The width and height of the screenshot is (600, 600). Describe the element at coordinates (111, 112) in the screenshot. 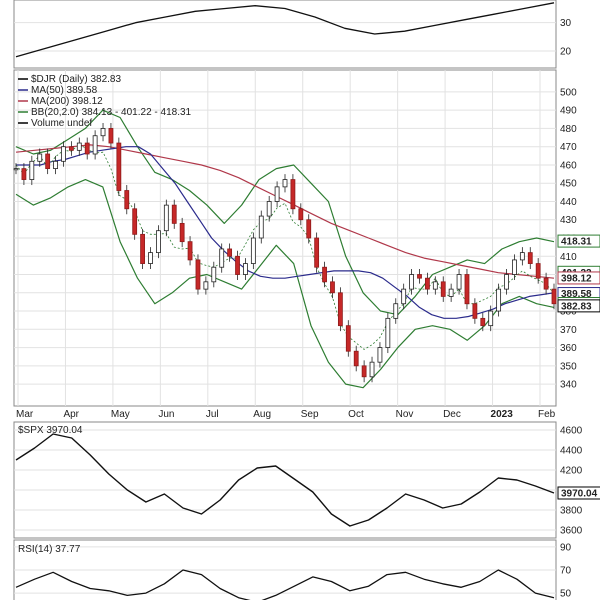

I see `legend-entry: BB(20,2.0) 384.13 - 401.22 - 418.31` at that location.